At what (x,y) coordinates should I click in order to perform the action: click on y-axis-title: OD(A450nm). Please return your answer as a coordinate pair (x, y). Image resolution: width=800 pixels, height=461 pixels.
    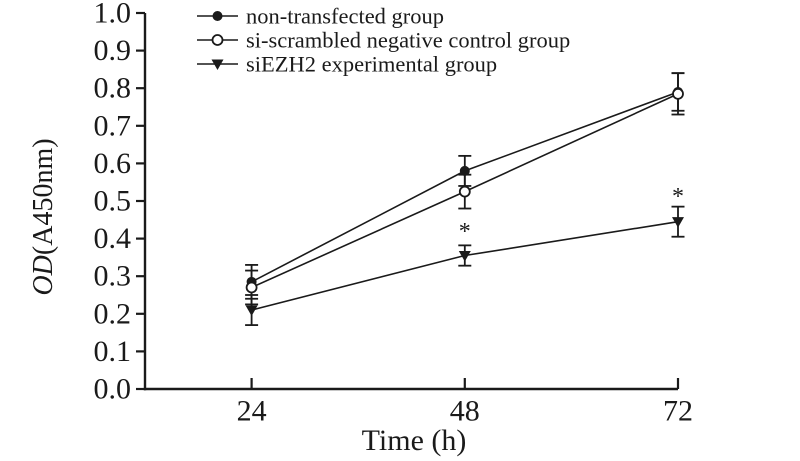
    Looking at the image, I should click on (43, 216).